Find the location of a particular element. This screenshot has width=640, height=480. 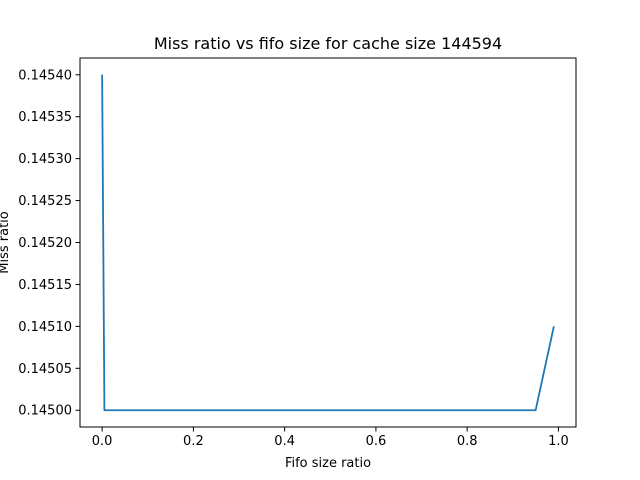

y-tick-label: 0.14520 is located at coordinates (45, 243).